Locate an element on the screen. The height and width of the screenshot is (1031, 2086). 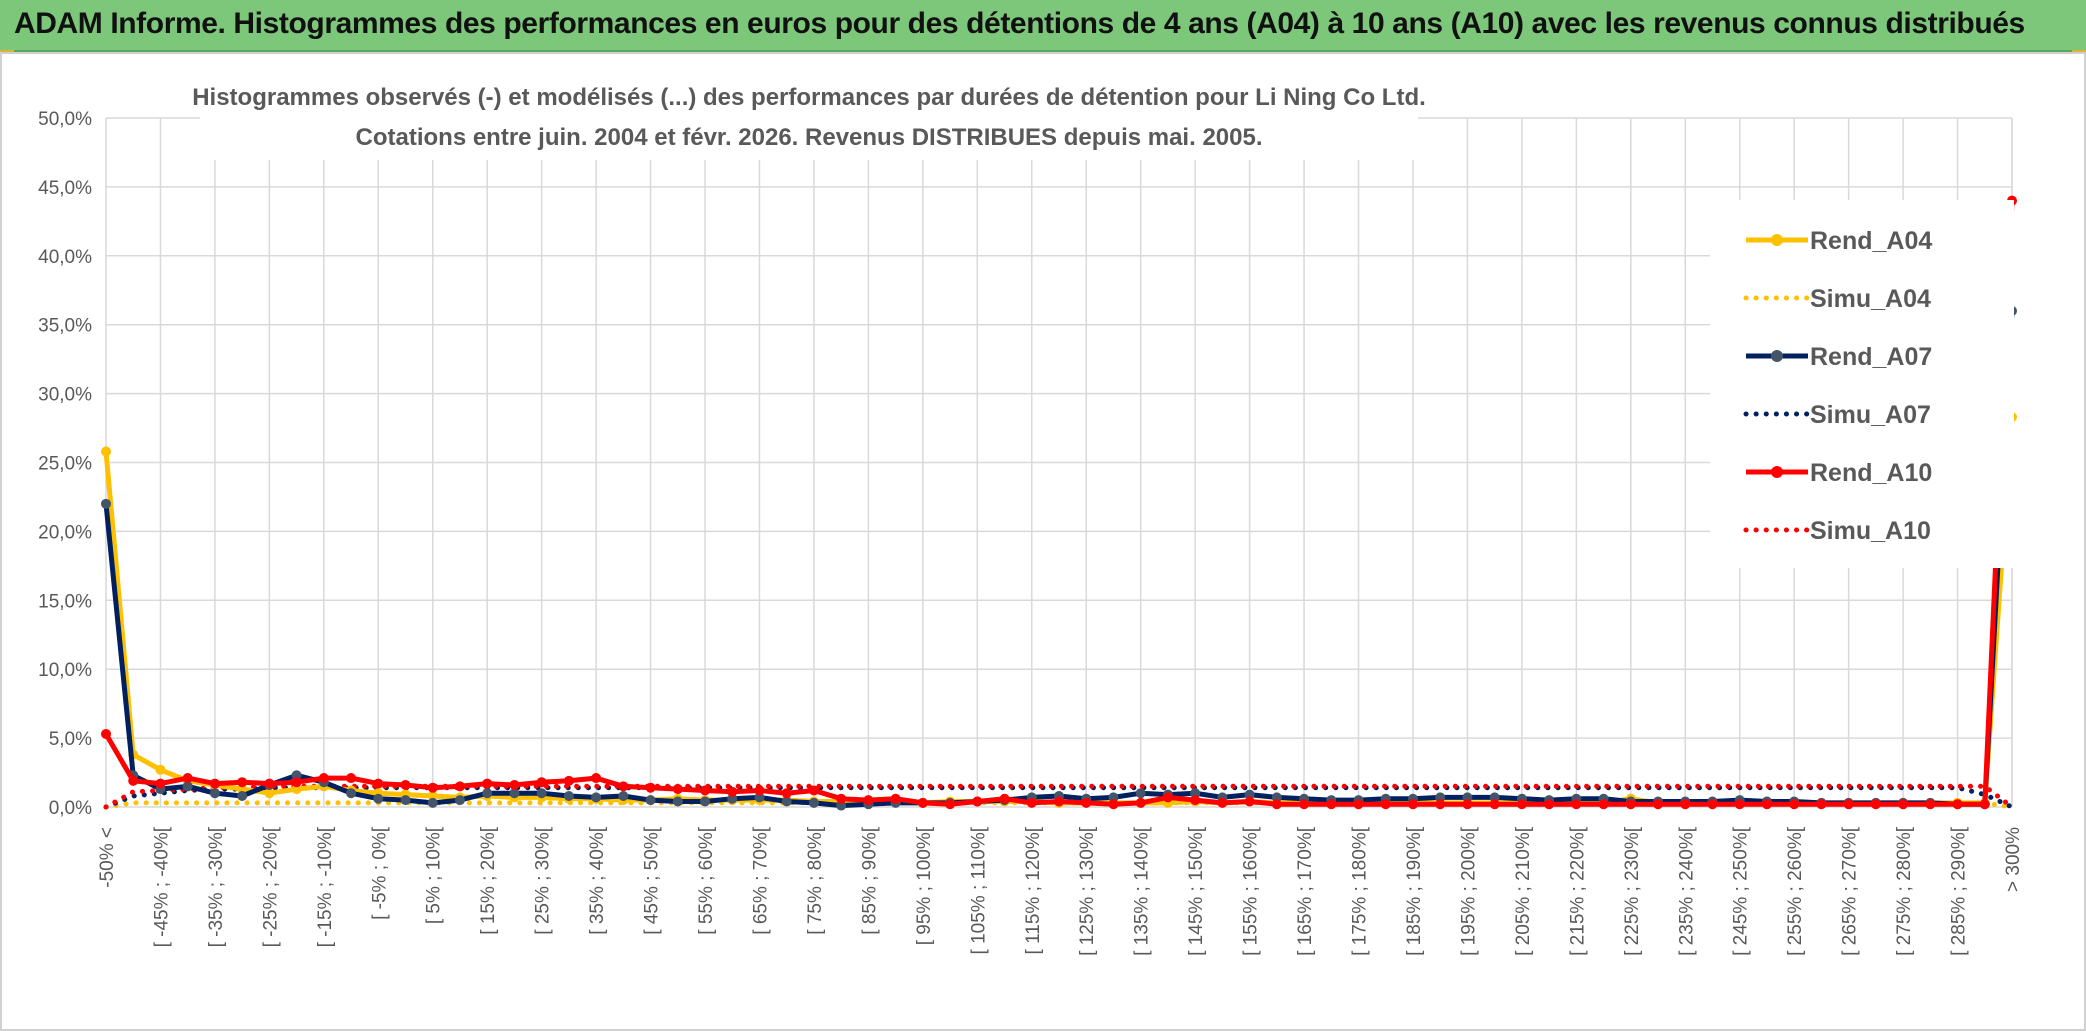
legend-background is located at coordinates (1862, 384).